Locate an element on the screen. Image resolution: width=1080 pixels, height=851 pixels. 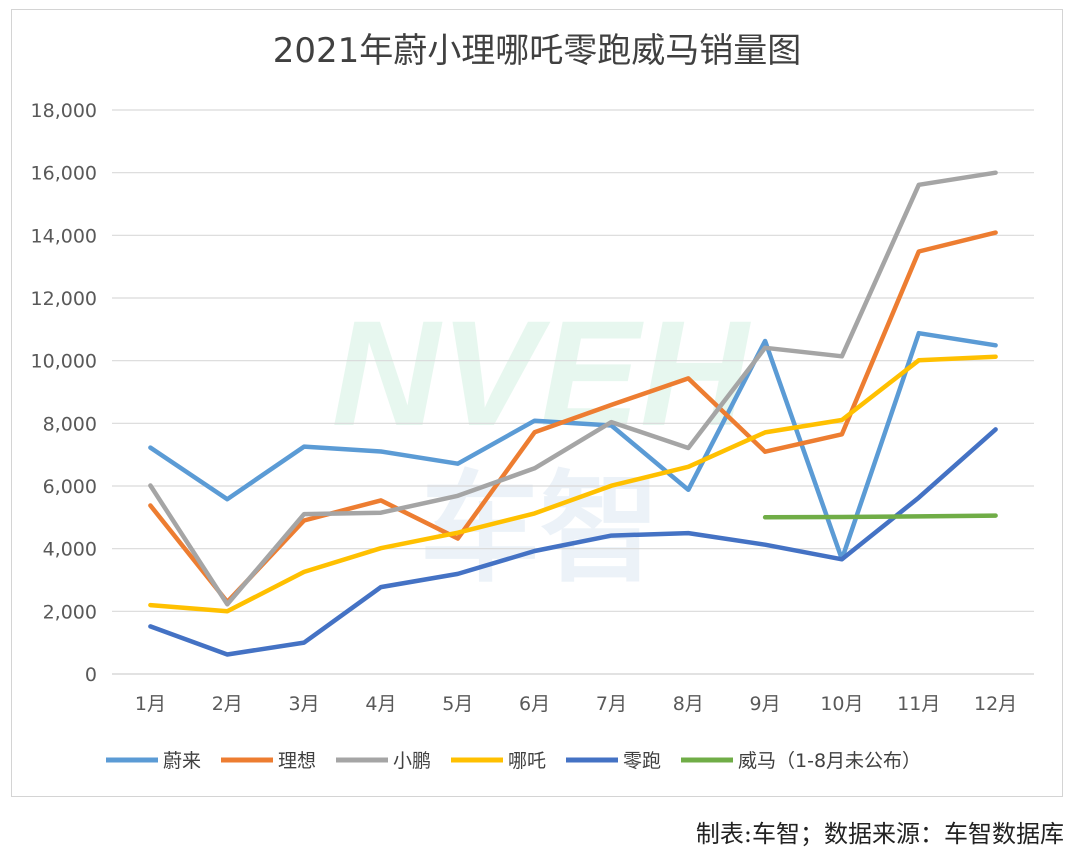
legend-label: 理想 is located at coordinates (297, 761).